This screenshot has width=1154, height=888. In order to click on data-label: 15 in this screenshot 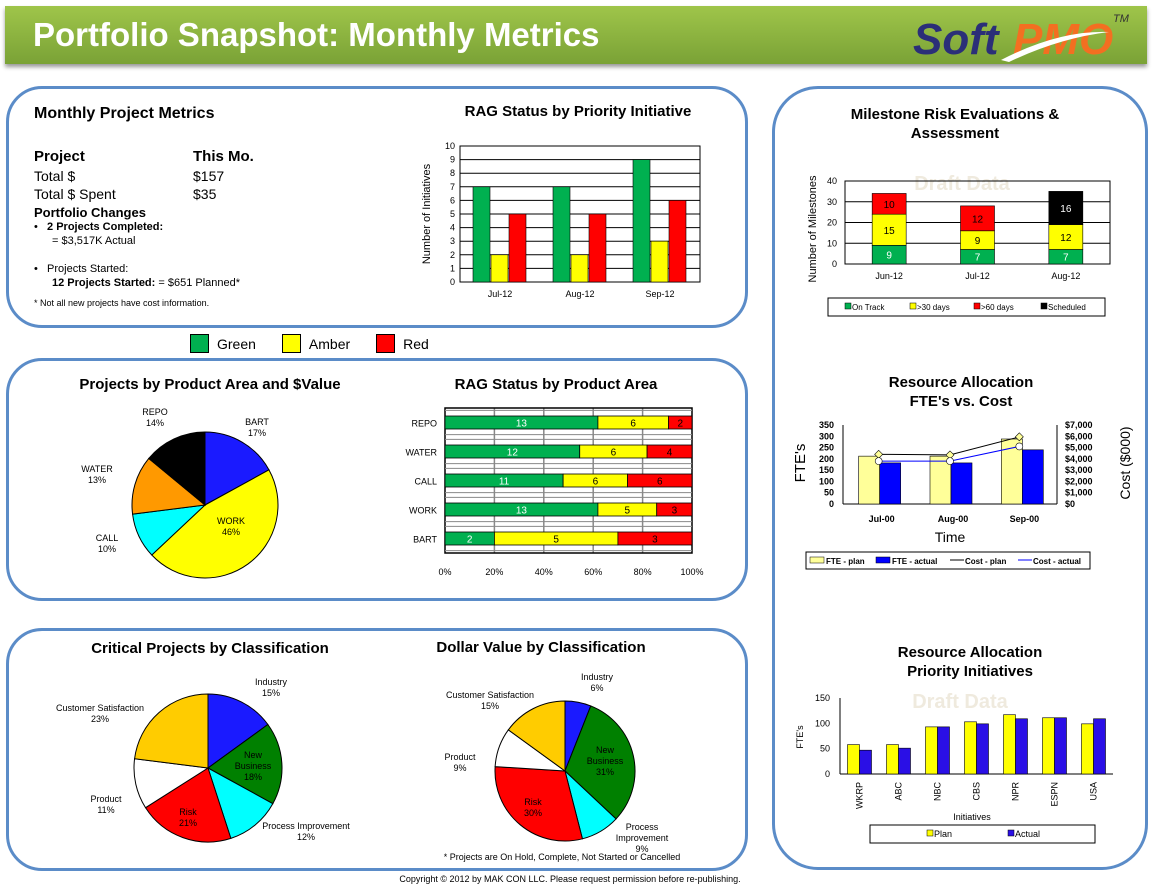, I will do `click(890, 231)`.